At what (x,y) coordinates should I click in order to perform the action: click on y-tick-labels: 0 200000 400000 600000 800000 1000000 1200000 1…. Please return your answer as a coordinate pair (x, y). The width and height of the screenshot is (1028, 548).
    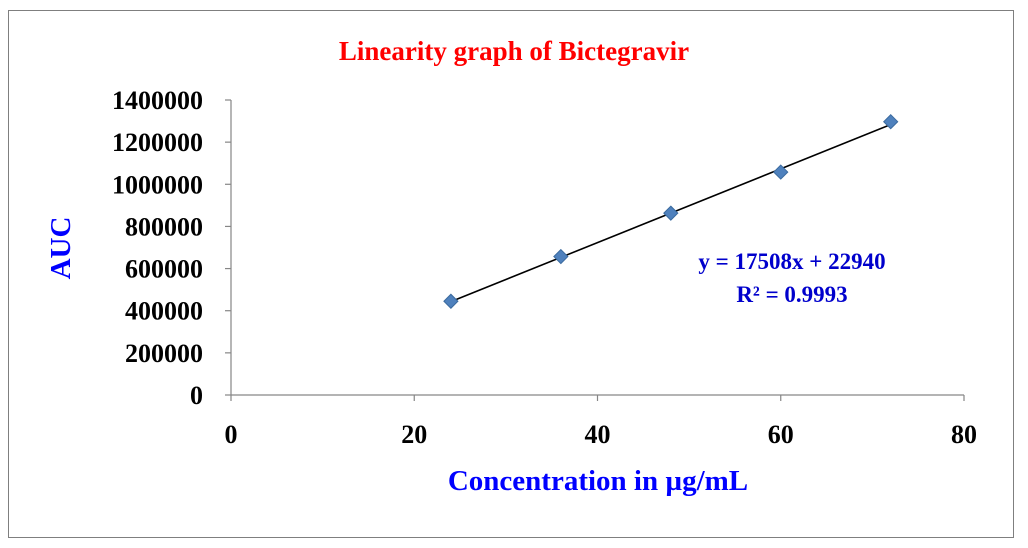
    Looking at the image, I should click on (157, 248).